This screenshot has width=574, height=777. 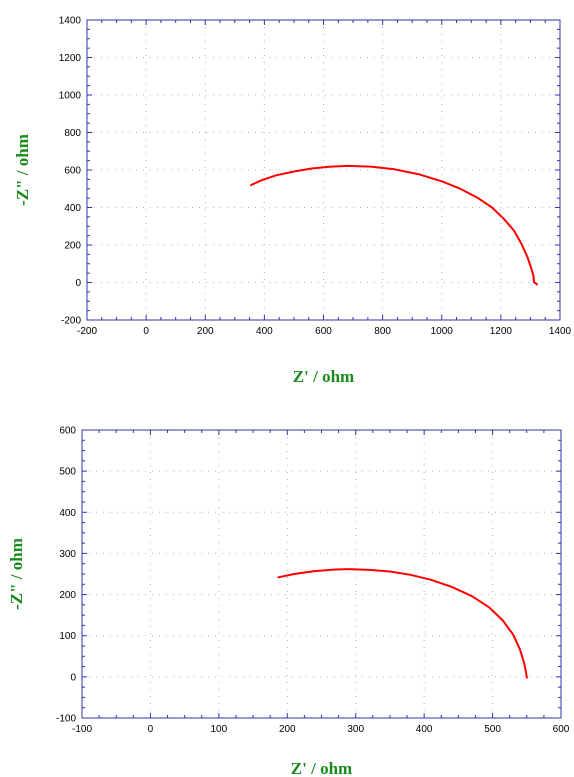 I want to click on x-tick-label: 1200, so click(x=501, y=331).